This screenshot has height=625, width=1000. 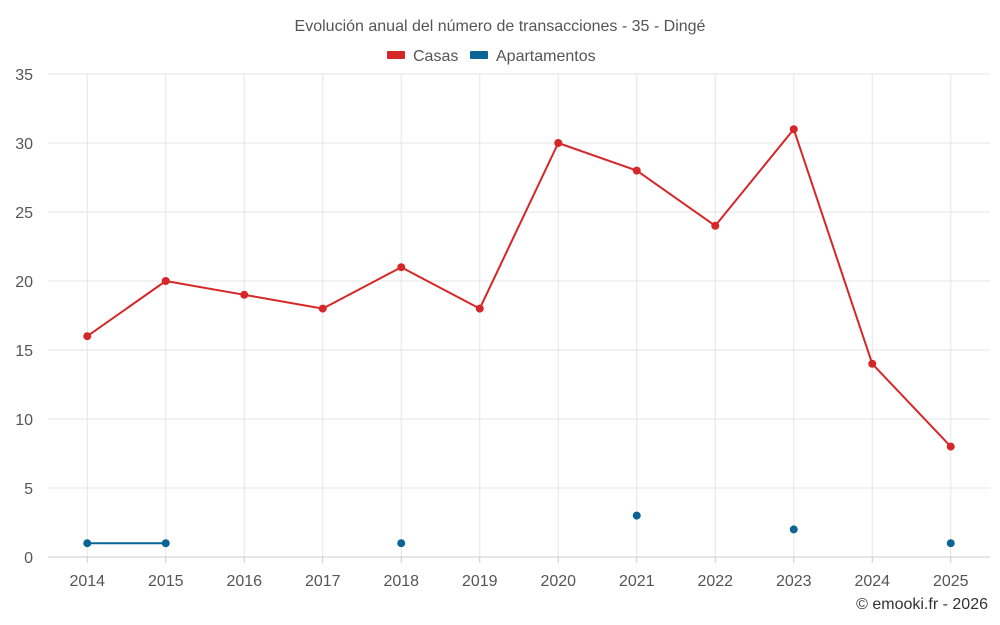 What do you see at coordinates (87, 581) in the screenshot?
I see `x-tick-label: 2014` at bounding box center [87, 581].